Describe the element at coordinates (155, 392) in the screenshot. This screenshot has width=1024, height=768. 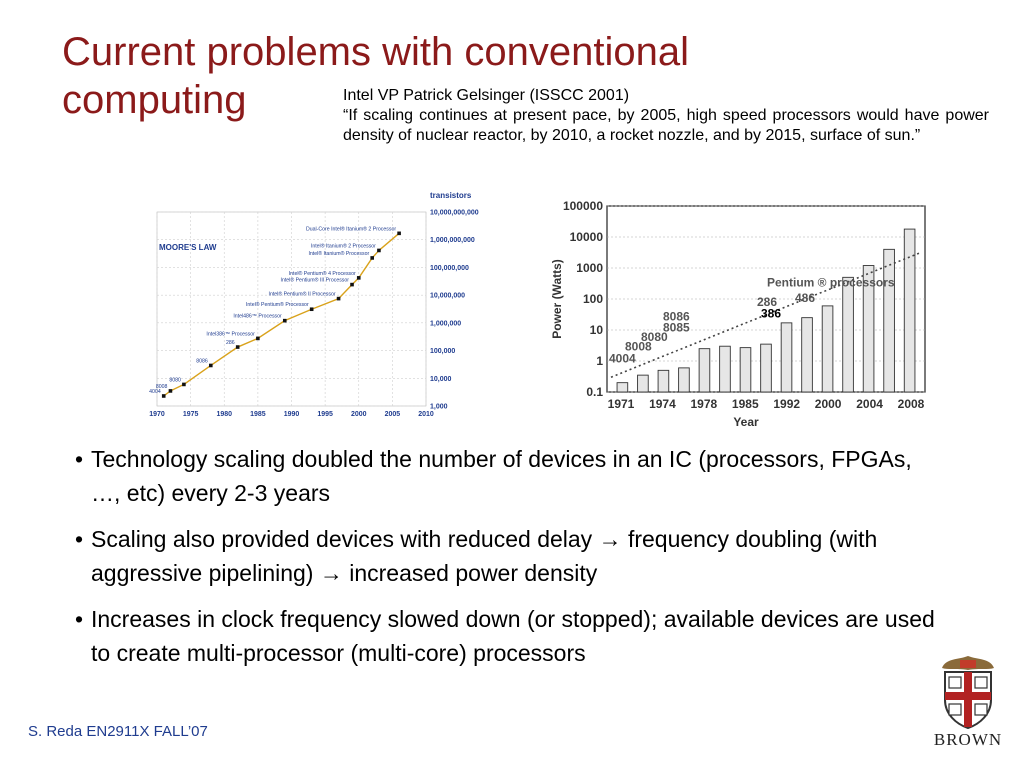
I see `data-label: 4004` at that location.